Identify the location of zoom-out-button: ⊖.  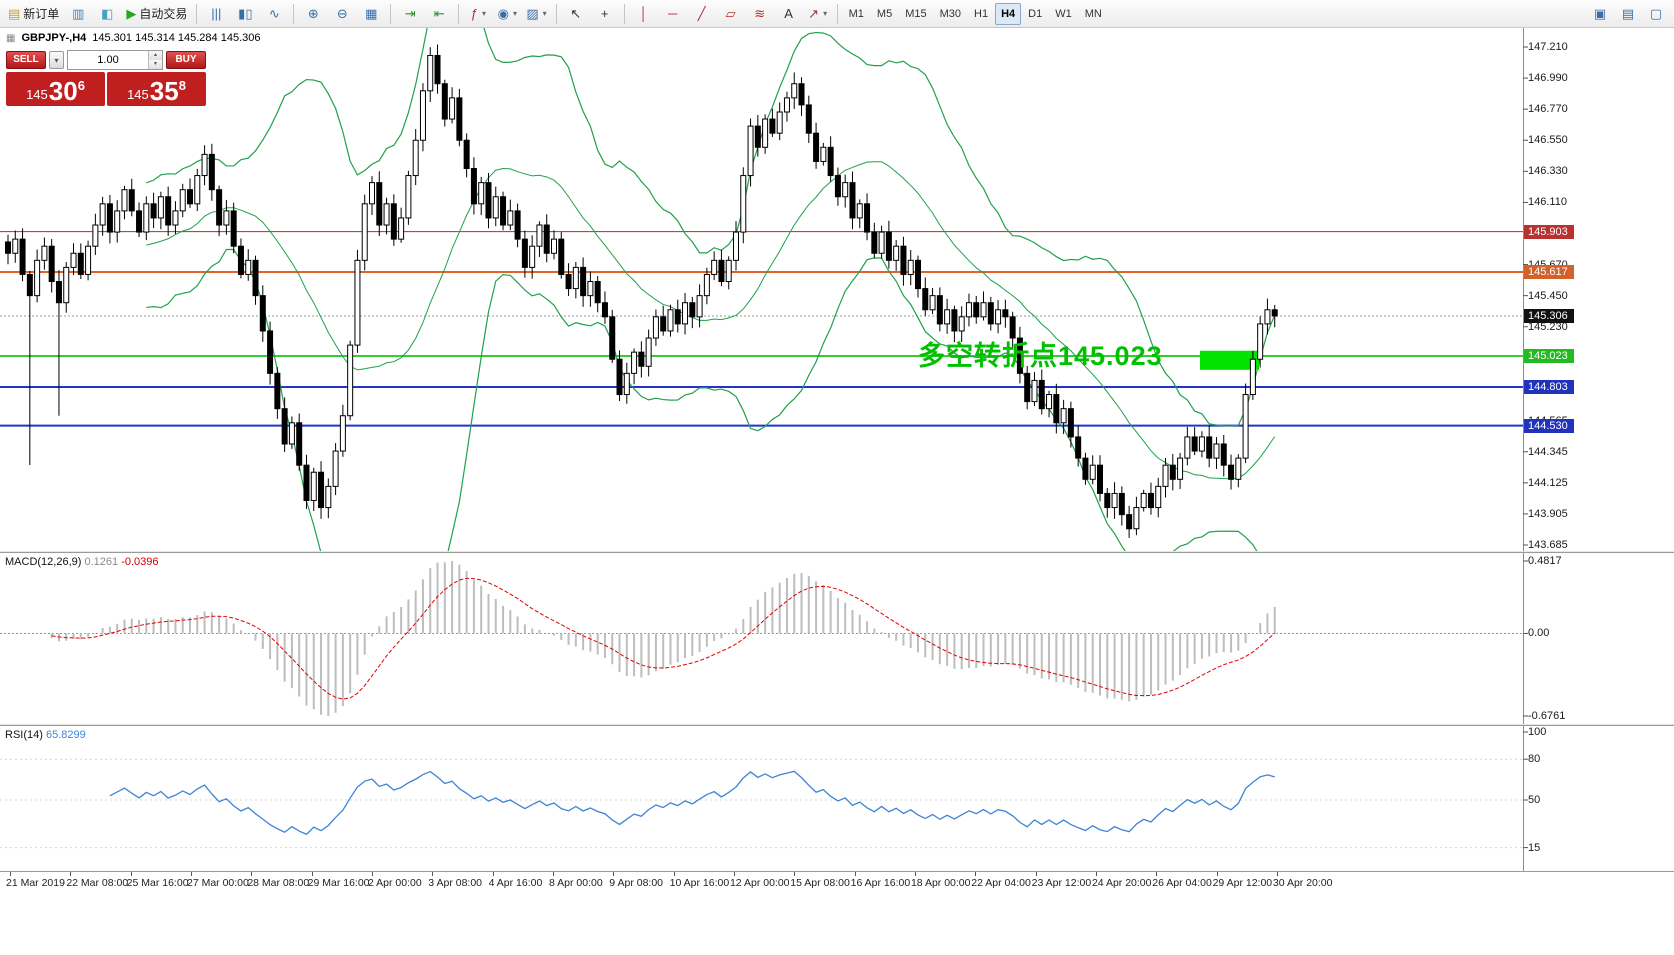
(342, 14).